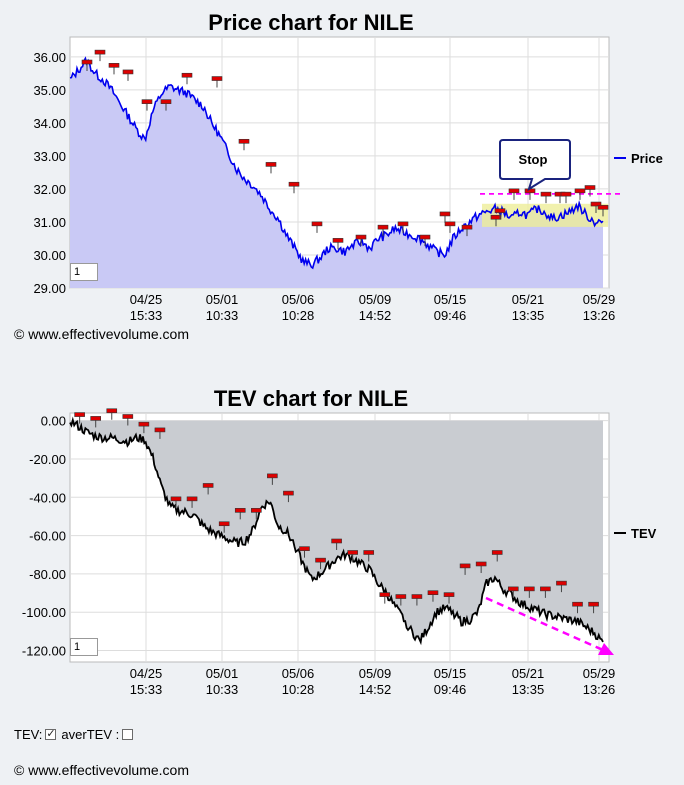  I want to click on tev-toggle-label: TEV:, so click(28, 734).